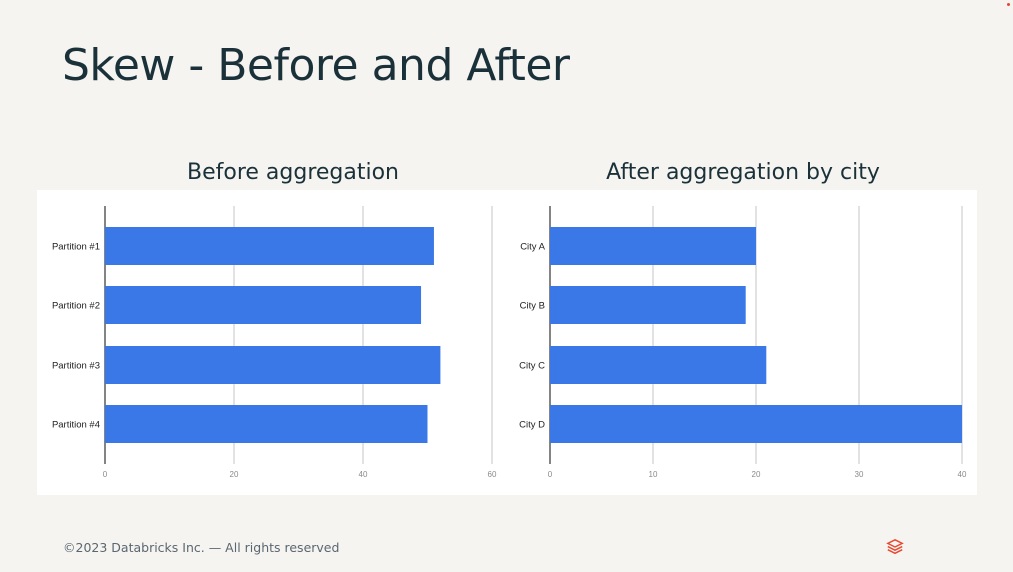 The image size is (1013, 572). Describe the element at coordinates (532, 306) in the screenshot. I see `category-label: City B` at that location.